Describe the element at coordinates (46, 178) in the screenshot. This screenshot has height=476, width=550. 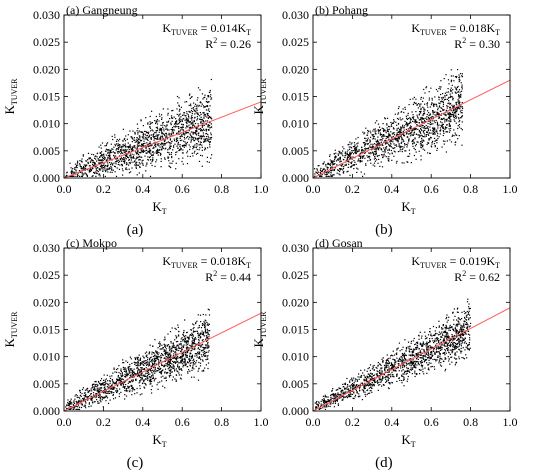
I see `y-tick-label: 0.000` at that location.